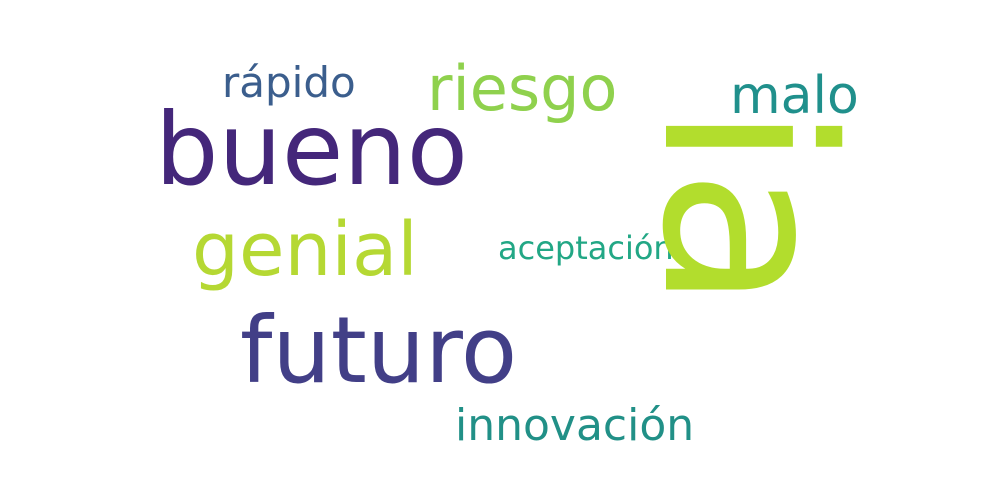  What do you see at coordinates (575, 425) in the screenshot?
I see `word-innovacion: innovación` at bounding box center [575, 425].